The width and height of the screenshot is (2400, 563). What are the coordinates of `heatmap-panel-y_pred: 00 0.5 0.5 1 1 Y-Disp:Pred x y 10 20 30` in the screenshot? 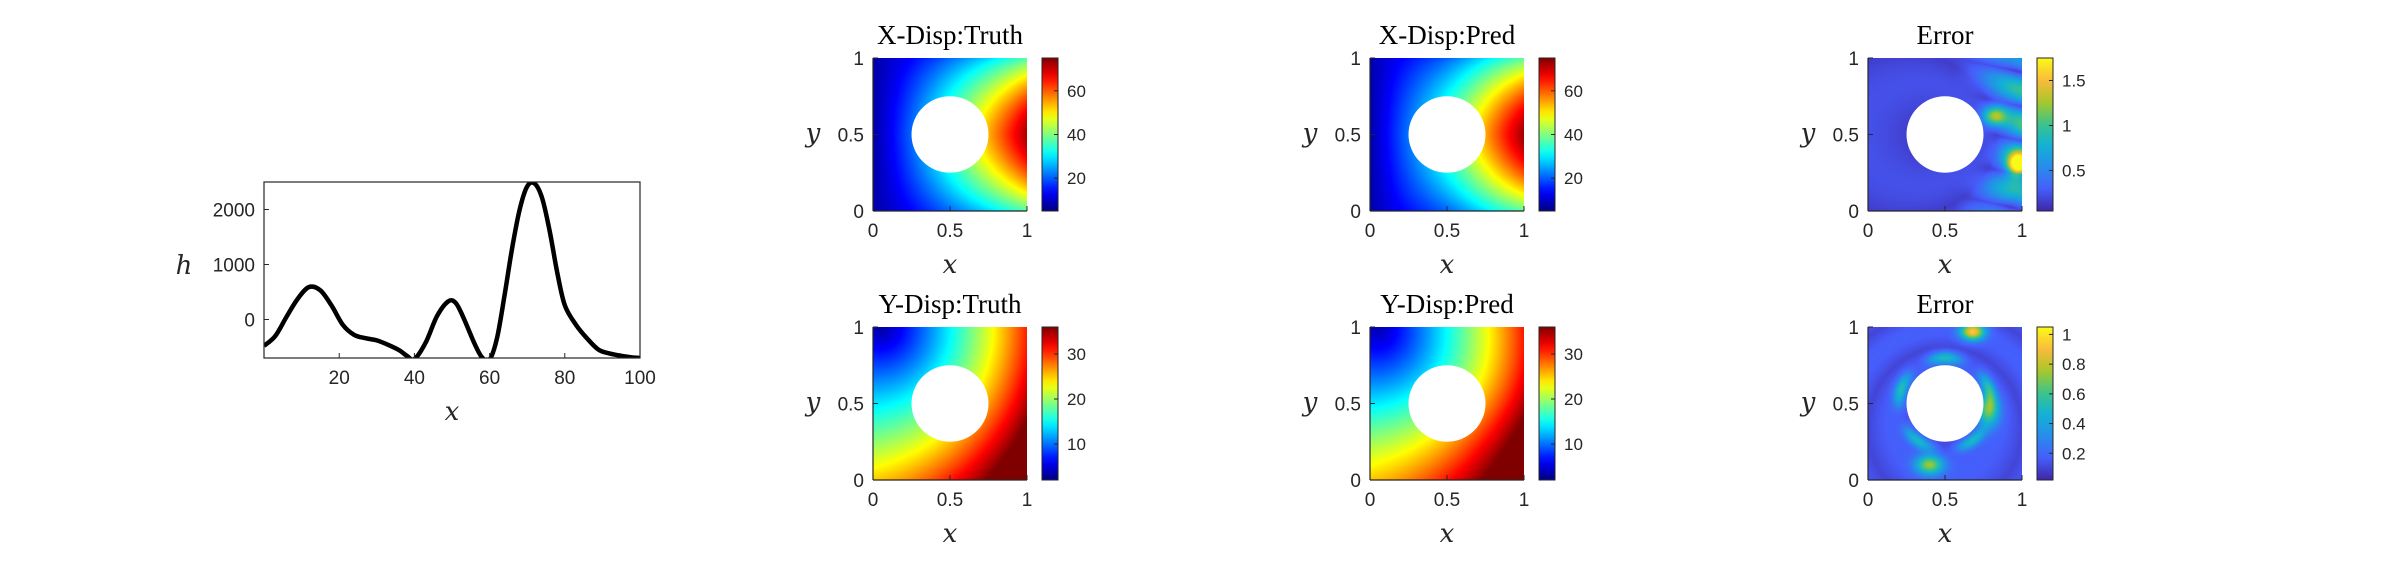 It's located at (1442, 419).